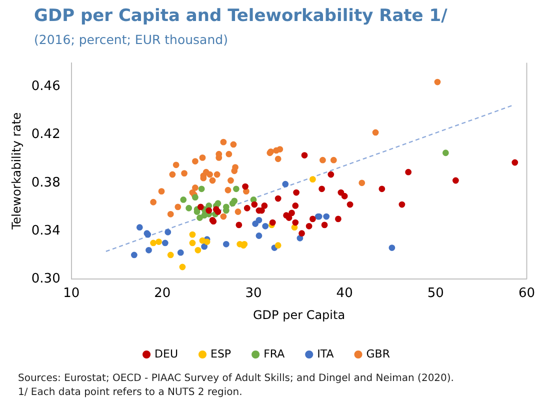  Describe the element at coordinates (45, 86) in the screenshot. I see `y-tick-label: 0.46` at that location.